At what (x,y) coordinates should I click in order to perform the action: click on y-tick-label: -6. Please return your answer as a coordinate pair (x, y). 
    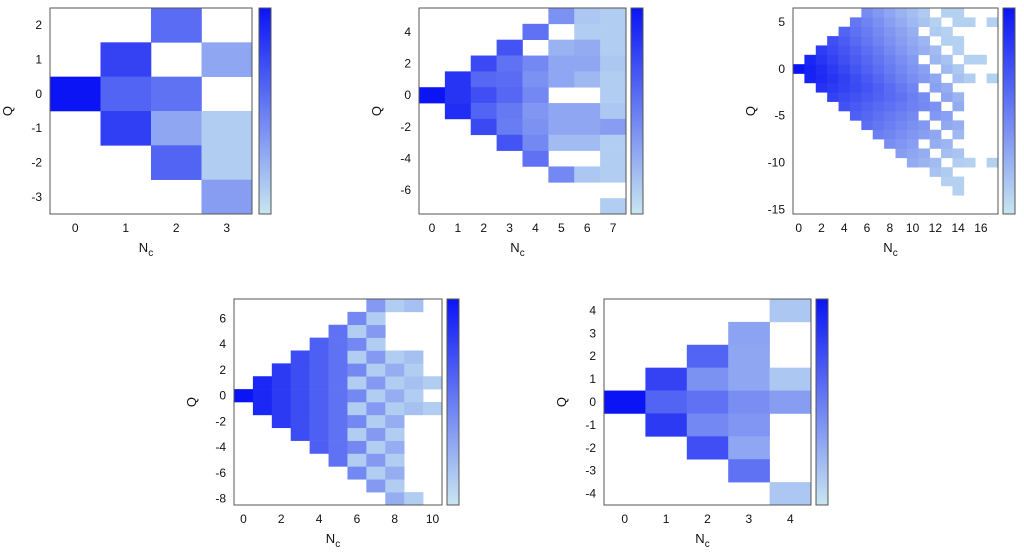
    Looking at the image, I should click on (220, 473).